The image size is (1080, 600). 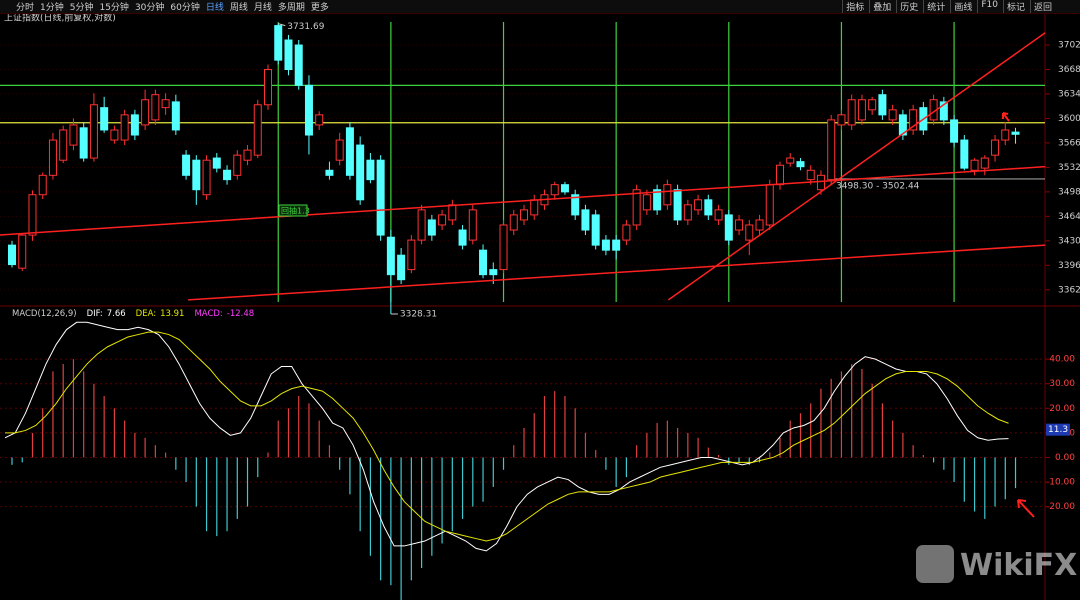 I want to click on y-tick-label: -20.00, so click(x=1060, y=507).